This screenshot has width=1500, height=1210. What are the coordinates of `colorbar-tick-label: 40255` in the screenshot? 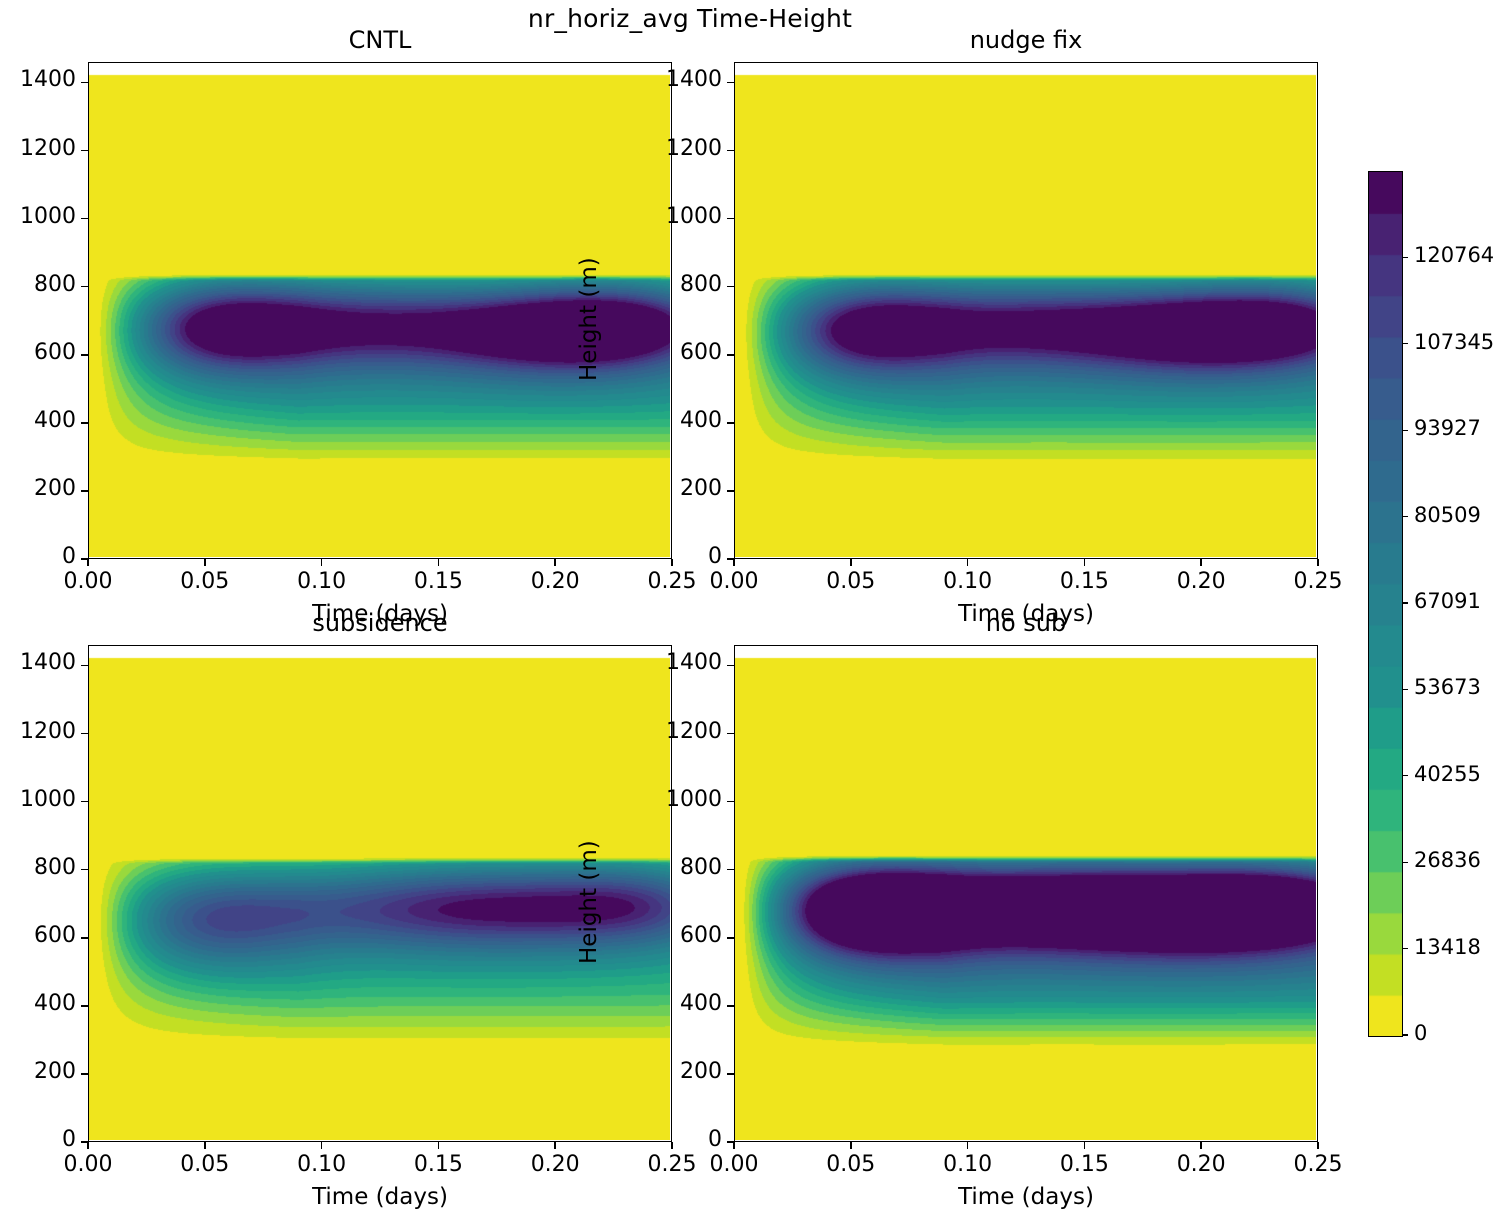 It's located at (1447, 773).